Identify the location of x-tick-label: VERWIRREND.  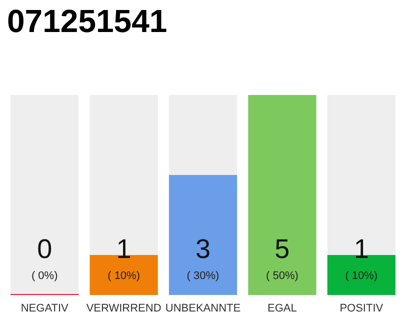
(124, 308).